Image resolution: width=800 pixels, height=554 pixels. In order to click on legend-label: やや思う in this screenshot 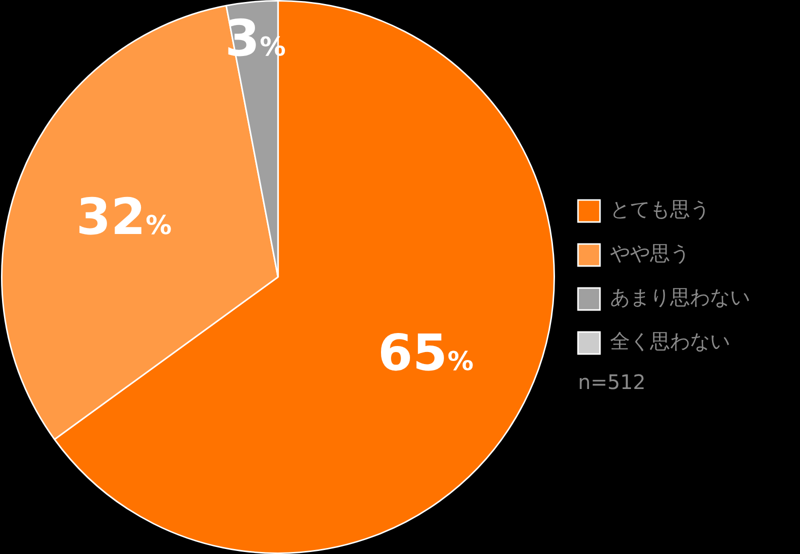, I will do `click(650, 253)`.